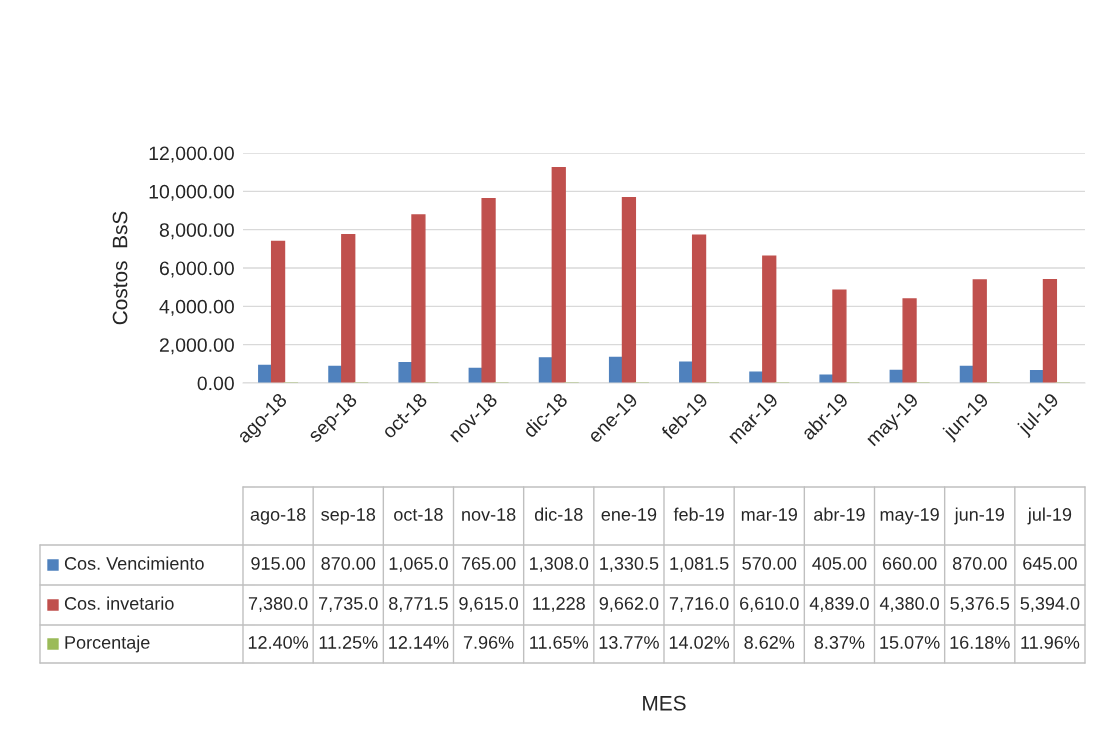 The image size is (1103, 745). What do you see at coordinates (418, 564) in the screenshot?
I see `data-label: 1,065.0` at bounding box center [418, 564].